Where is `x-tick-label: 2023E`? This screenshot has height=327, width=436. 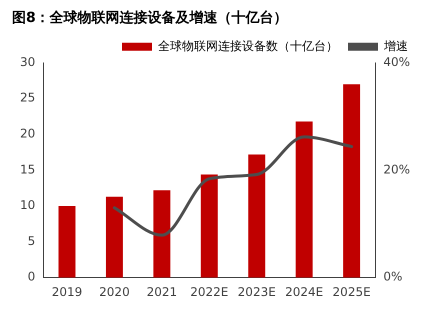
x-tick-label: 2023E is located at coordinates (257, 291).